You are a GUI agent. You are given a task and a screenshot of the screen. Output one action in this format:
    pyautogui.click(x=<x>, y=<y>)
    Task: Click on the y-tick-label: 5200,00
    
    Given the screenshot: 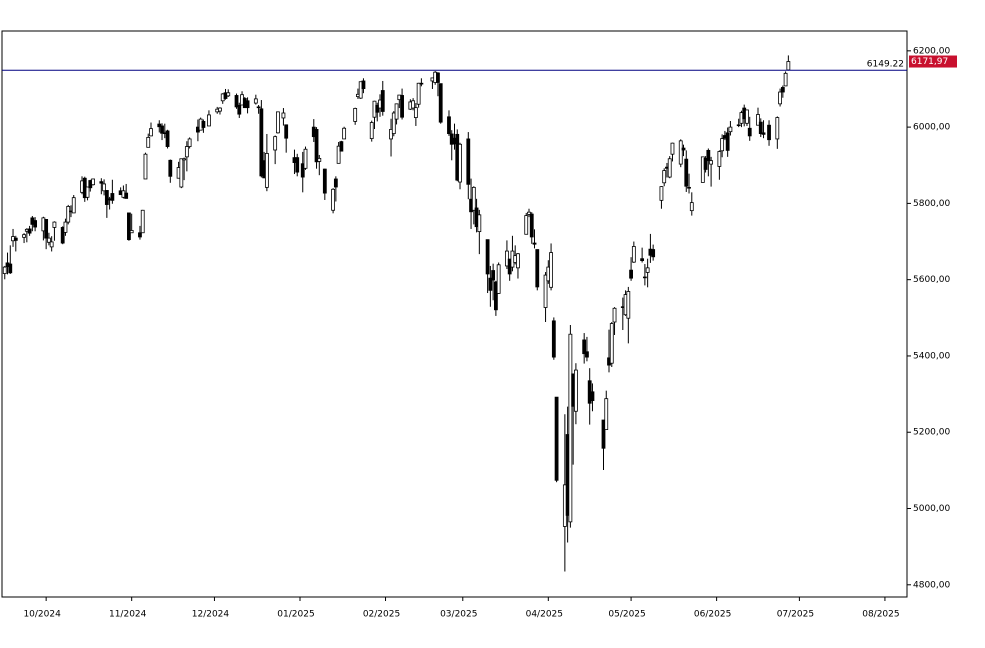 What is the action you would take?
    pyautogui.click(x=931, y=433)
    